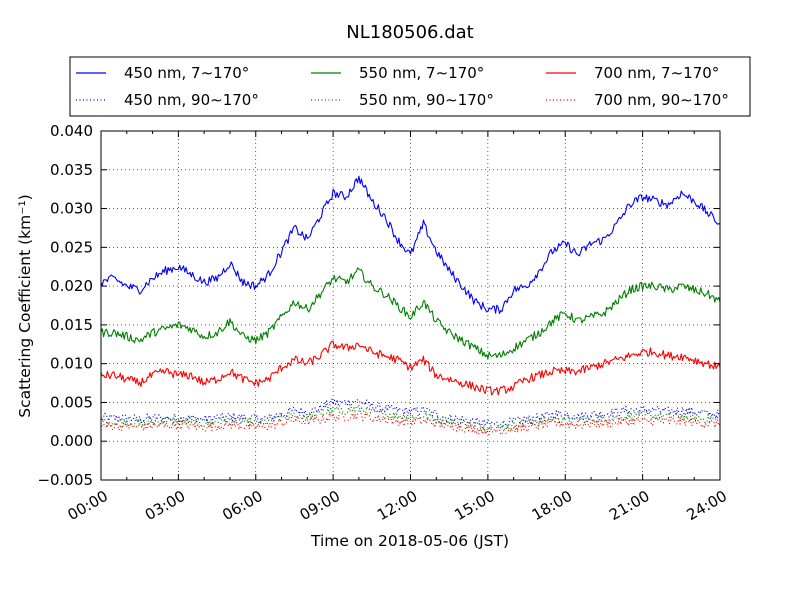 The image size is (800, 600). Describe the element at coordinates (71, 209) in the screenshot. I see `y-tick-label: 0.030` at that location.